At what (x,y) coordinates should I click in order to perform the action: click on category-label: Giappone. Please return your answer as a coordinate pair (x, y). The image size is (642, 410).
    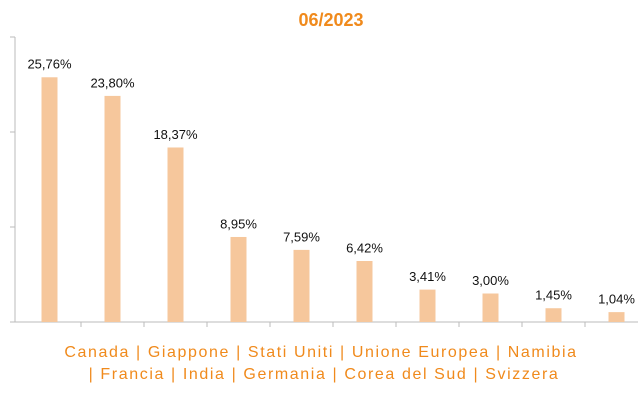
    Looking at the image, I should click on (180, 352).